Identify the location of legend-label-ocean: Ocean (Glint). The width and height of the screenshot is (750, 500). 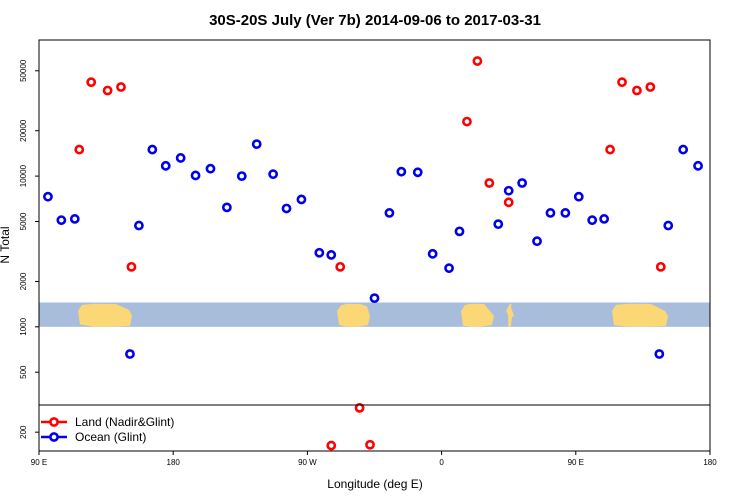
(110, 437).